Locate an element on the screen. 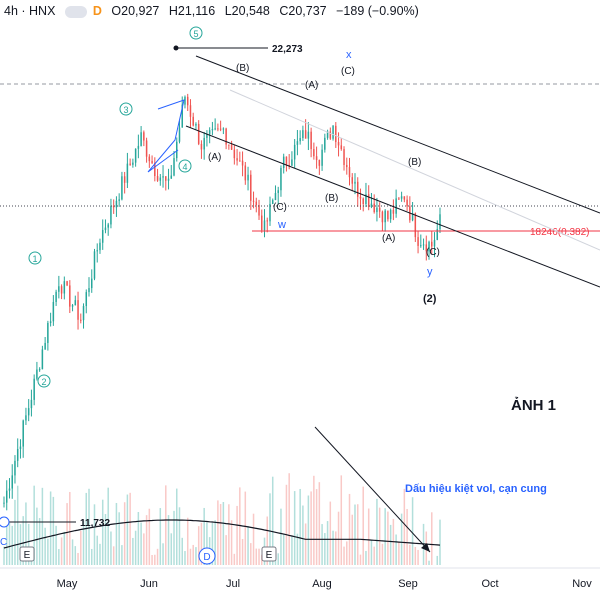 This screenshot has height=600, width=600. toggle-pill is located at coordinates (75, 11).